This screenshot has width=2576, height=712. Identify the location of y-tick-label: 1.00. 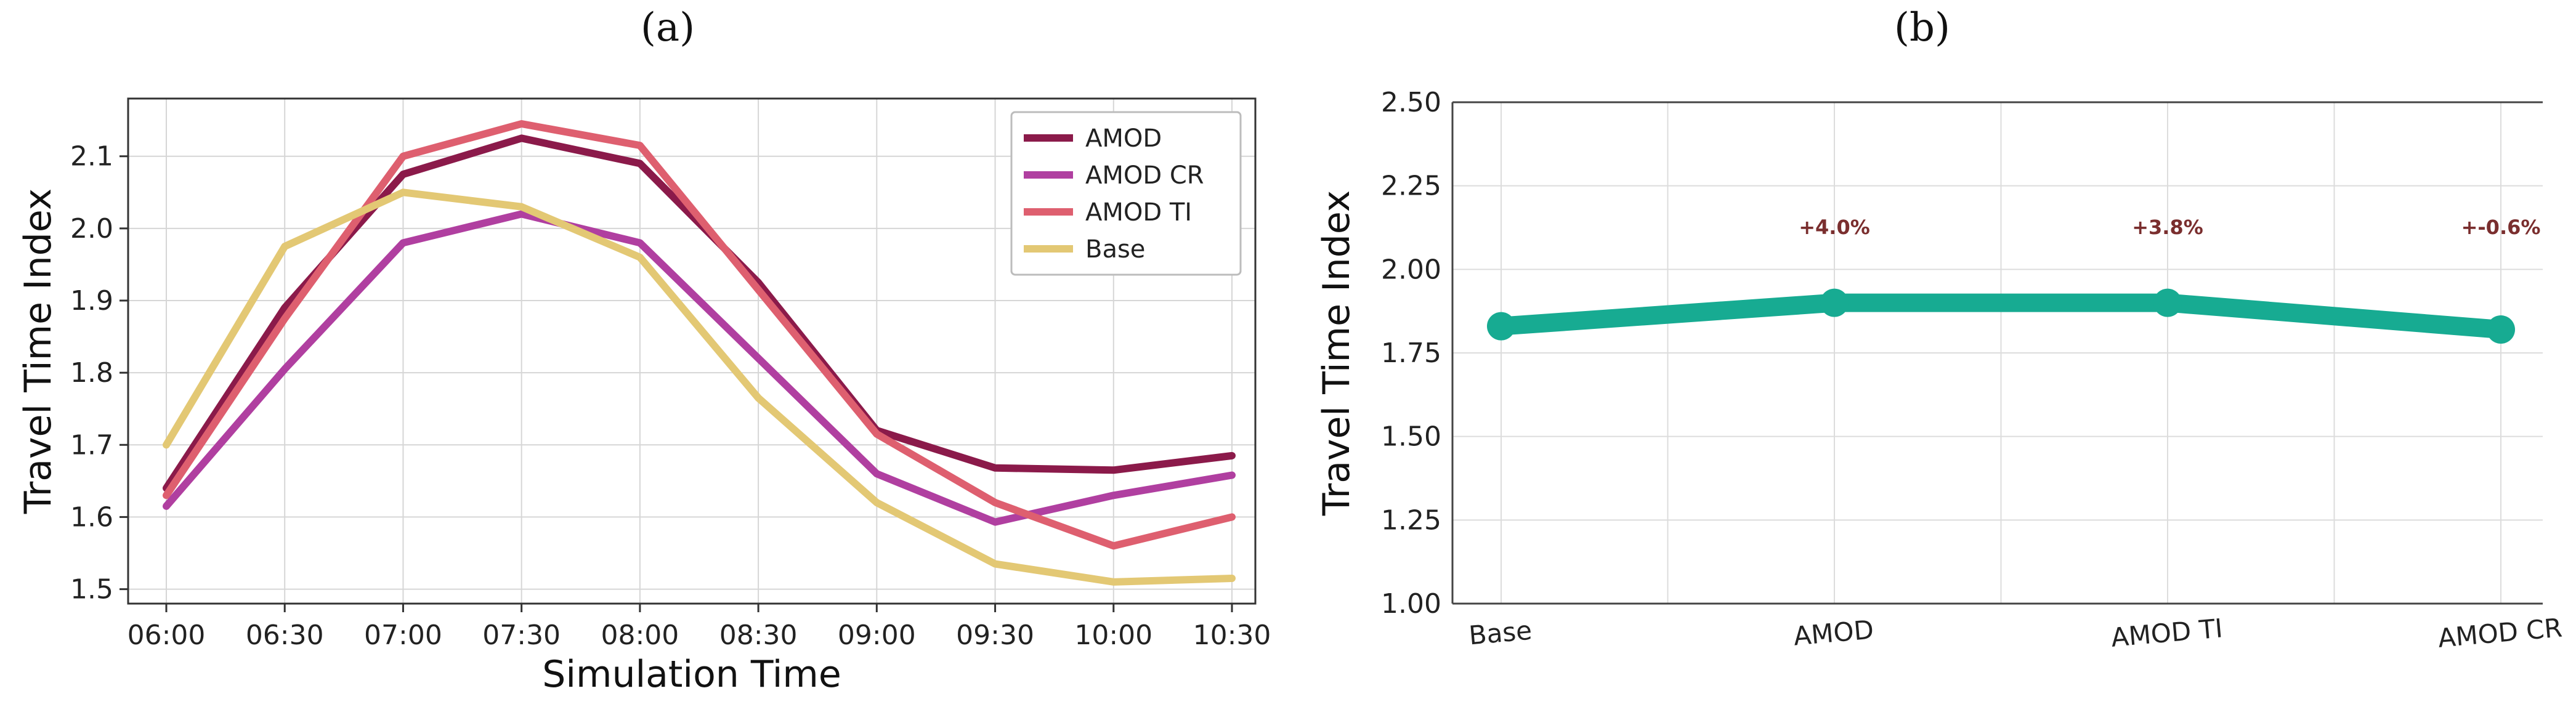
(1411, 604).